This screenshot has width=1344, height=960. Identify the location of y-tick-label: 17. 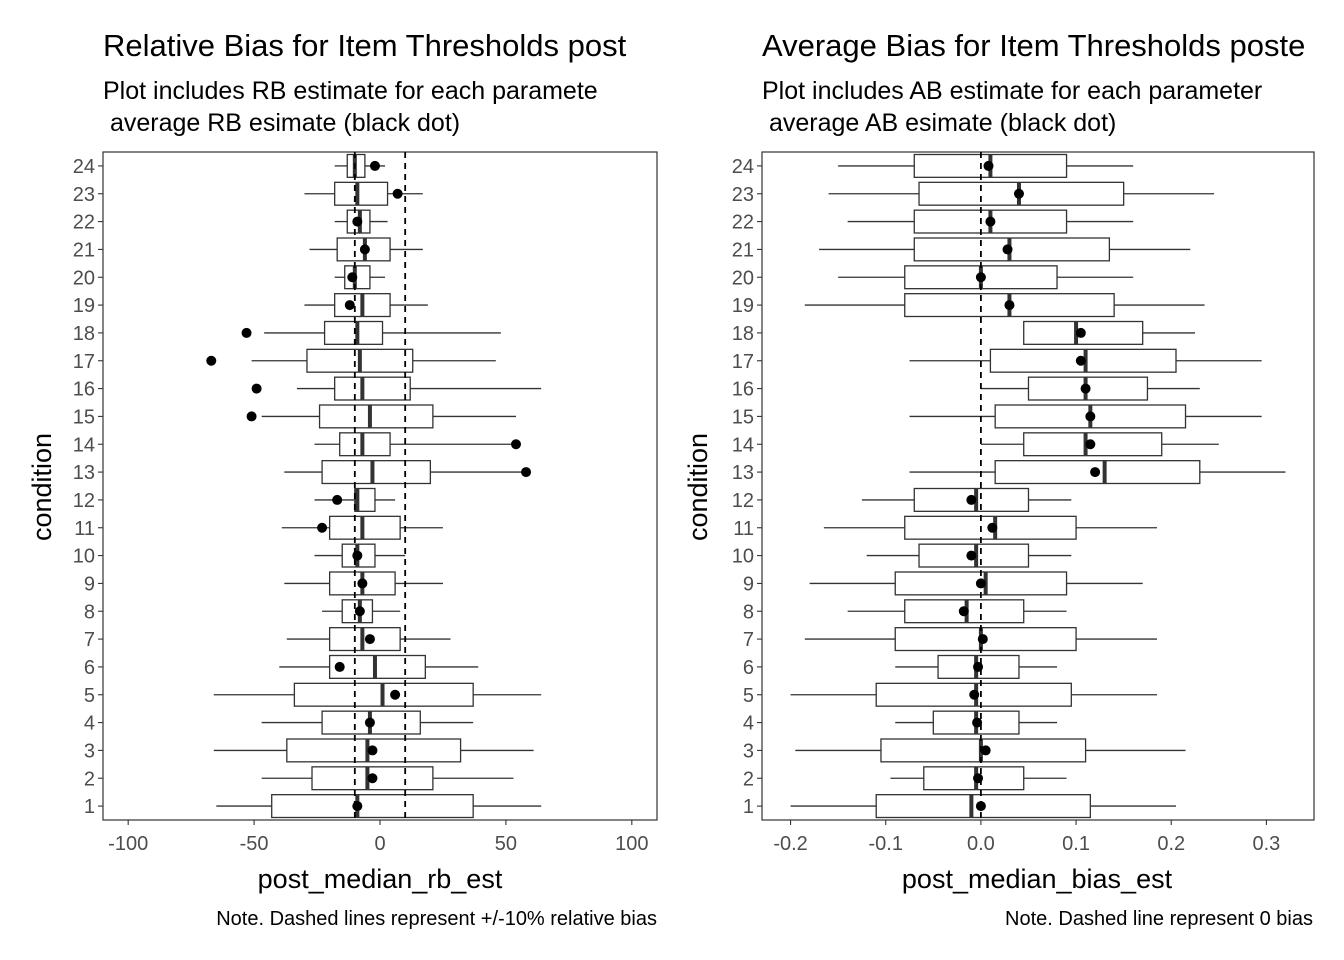
(84, 362).